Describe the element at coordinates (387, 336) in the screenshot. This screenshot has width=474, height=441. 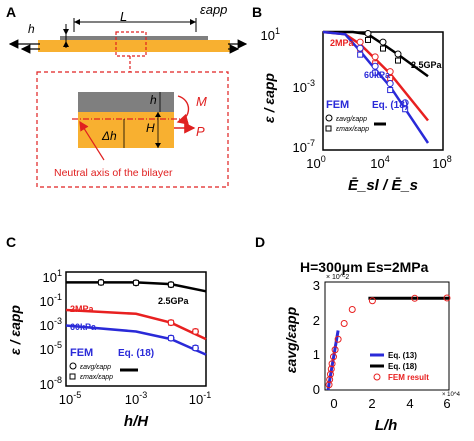
I see `plot-frame-d` at that location.